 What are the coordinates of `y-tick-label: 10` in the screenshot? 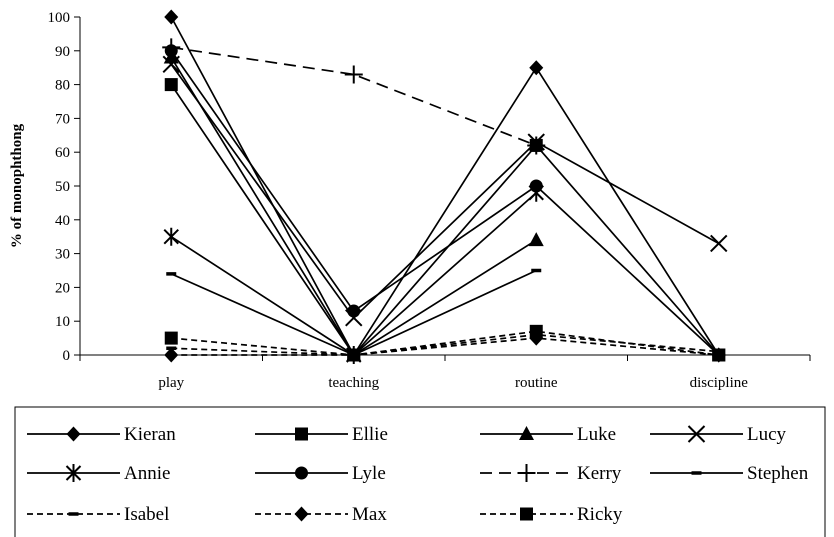 It's located at (62, 322).